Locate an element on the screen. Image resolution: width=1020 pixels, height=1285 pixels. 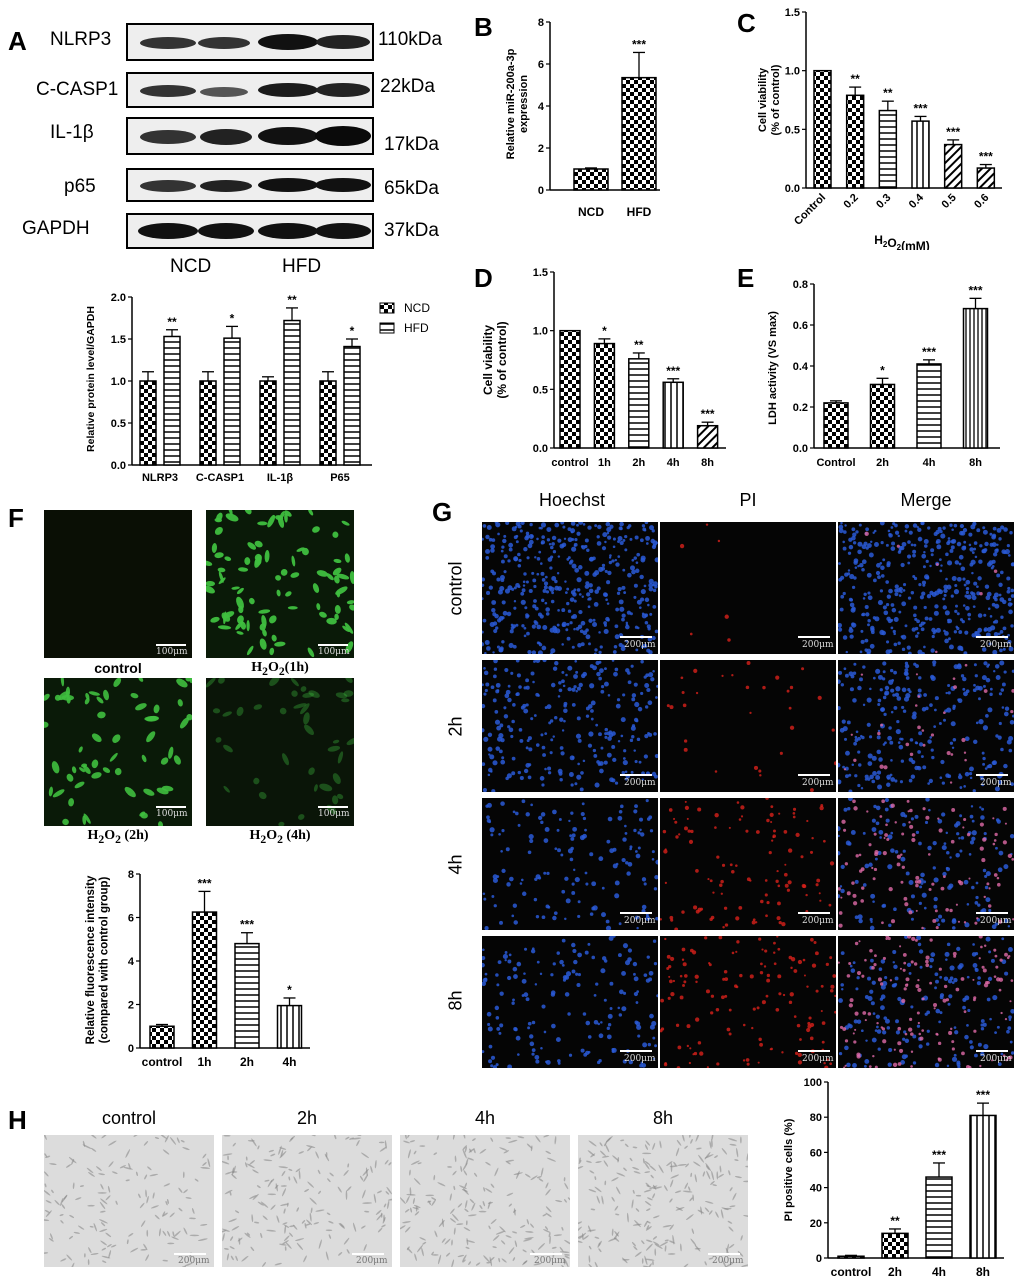
g-row-4h: 4h is located at coordinates (455, 864).